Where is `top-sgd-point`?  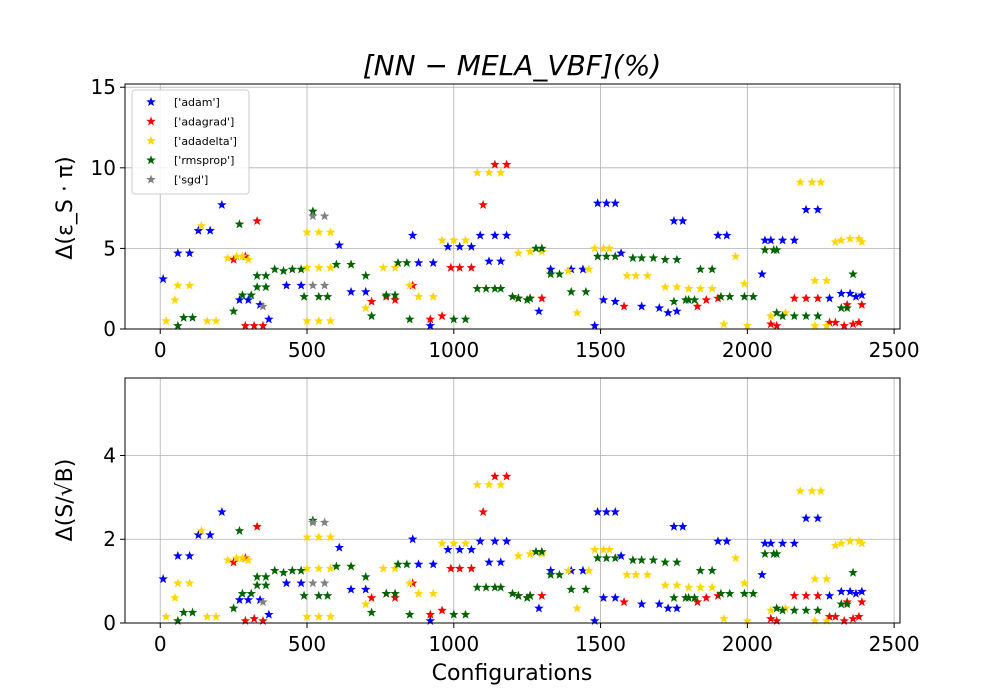 top-sgd-point is located at coordinates (263, 306).